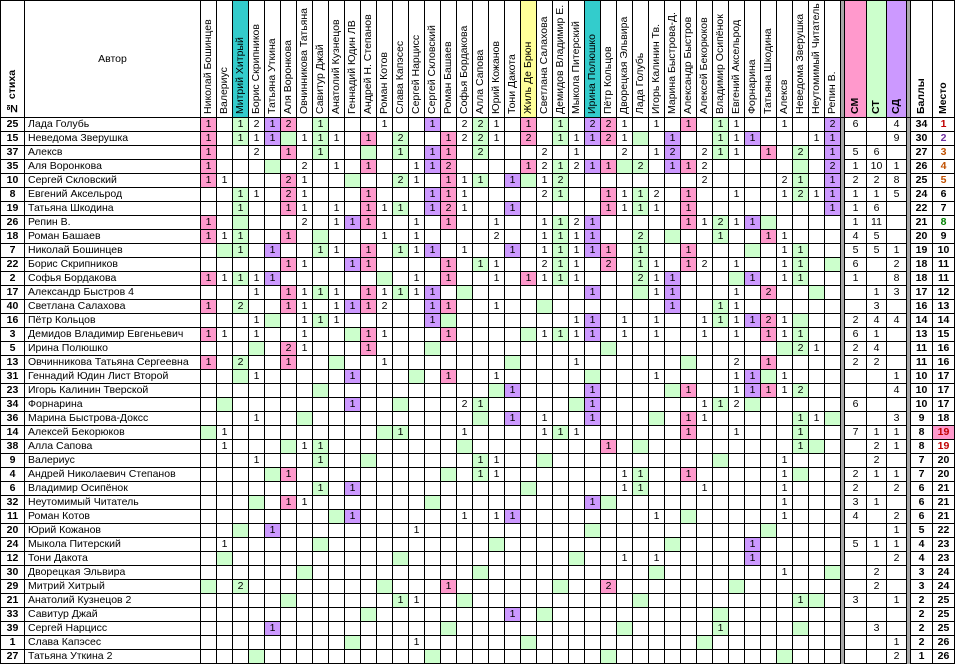 The width and height of the screenshot is (970, 664). Describe the element at coordinates (432, 69) in the screenshot. I see `header-judge-label: Сергей Скловский` at that location.